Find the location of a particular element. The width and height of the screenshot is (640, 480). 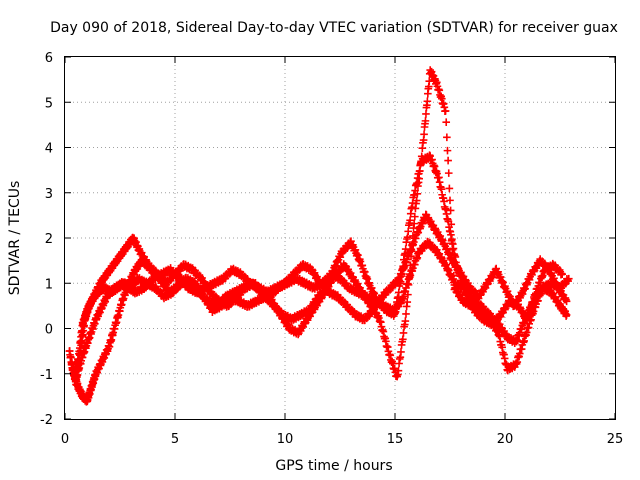

y-tick-label: -1 is located at coordinates (46, 375).